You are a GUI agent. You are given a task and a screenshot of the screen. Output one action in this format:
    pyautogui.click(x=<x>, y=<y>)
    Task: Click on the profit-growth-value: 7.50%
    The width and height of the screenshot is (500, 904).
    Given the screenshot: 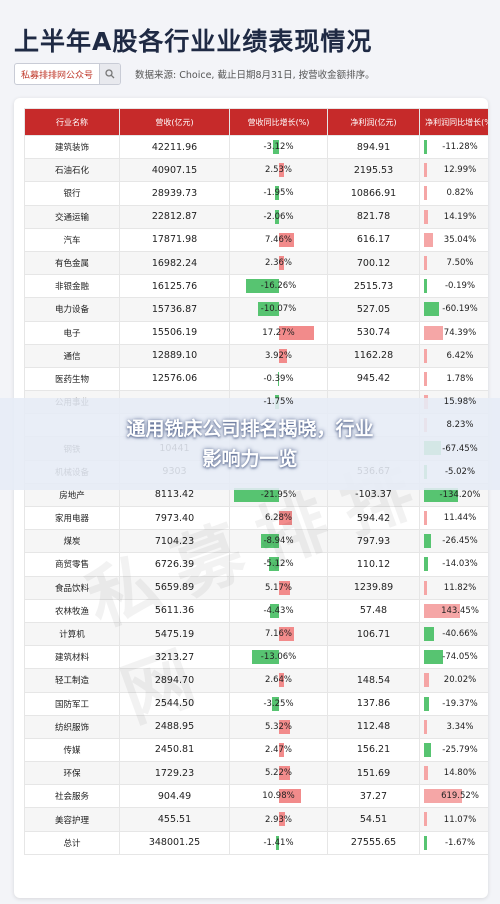 What is the action you would take?
    pyautogui.click(x=453, y=263)
    